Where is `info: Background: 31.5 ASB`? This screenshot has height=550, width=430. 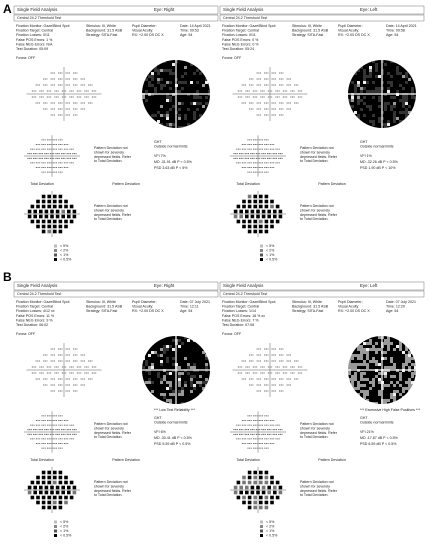 info: Background: 31.5 ASB is located at coordinates (310, 31).